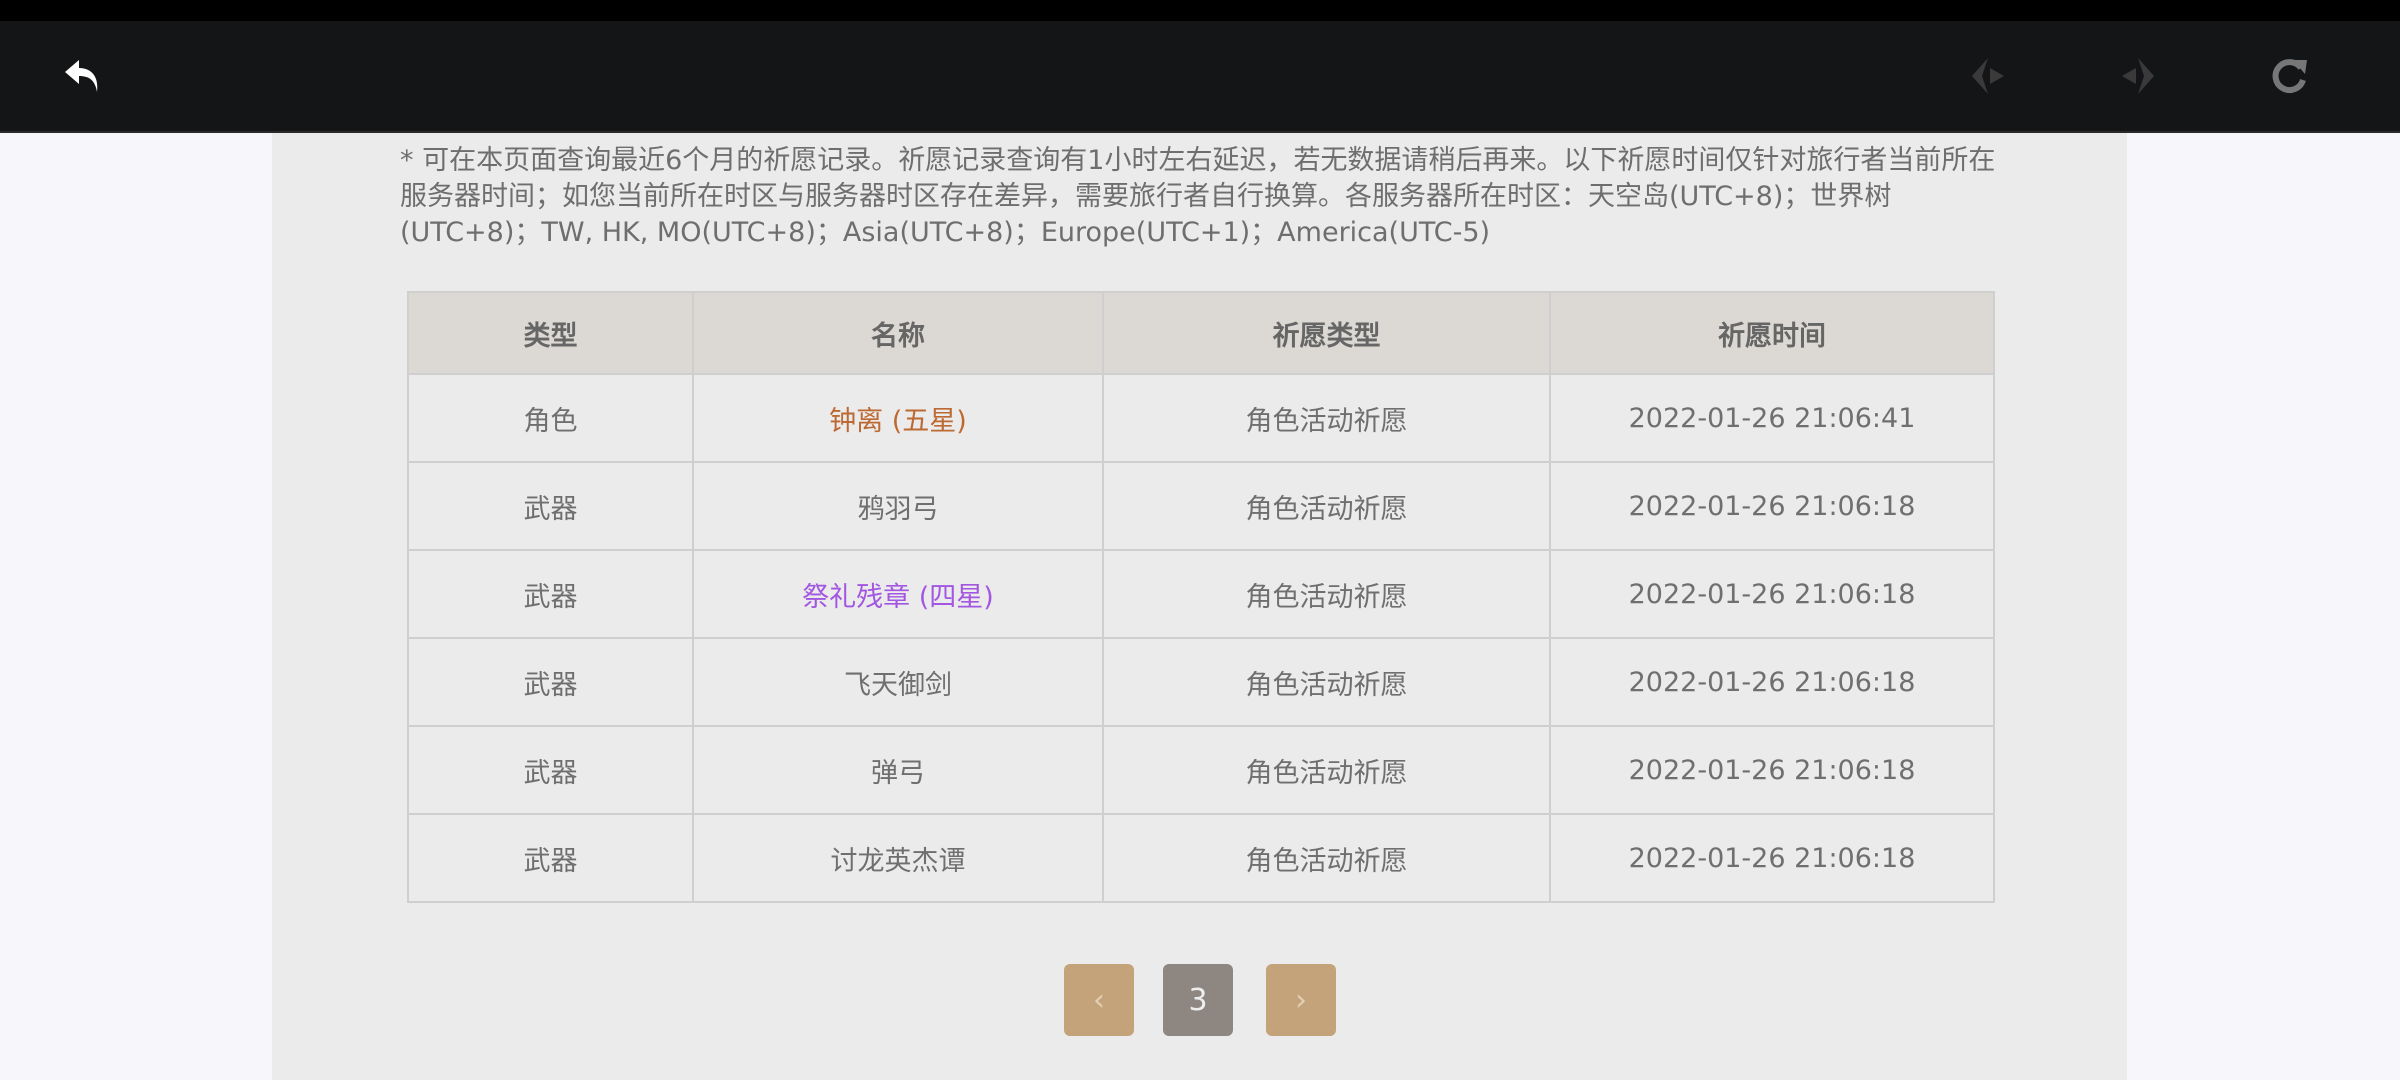 The image size is (2400, 1080). I want to click on current-page: 3, so click(1198, 1000).